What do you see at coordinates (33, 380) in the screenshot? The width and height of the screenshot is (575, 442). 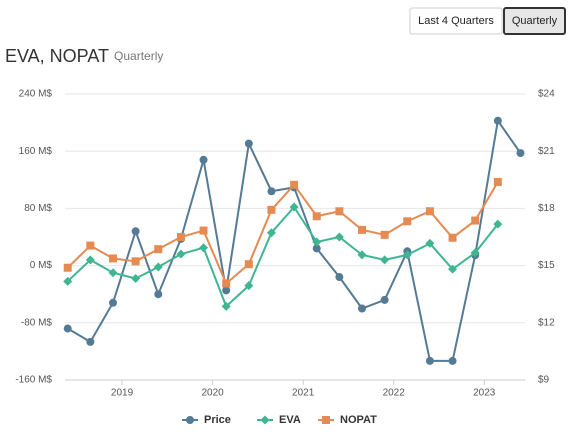 I see `y-tick-label: -160 M$` at bounding box center [33, 380].